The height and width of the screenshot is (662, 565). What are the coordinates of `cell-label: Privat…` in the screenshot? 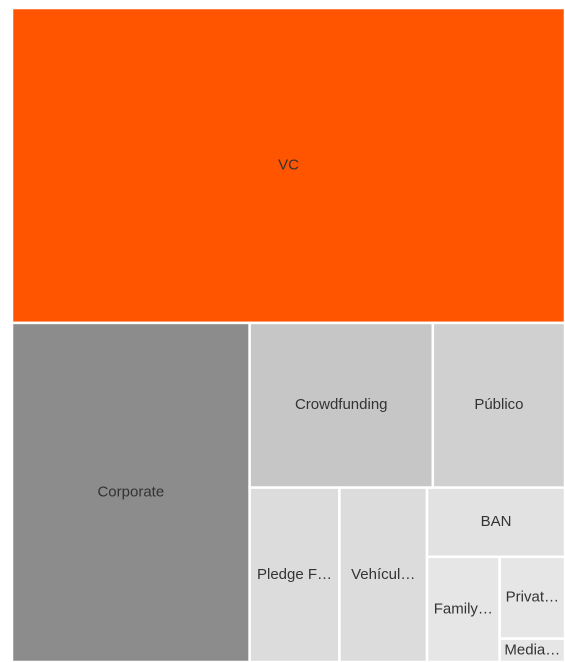 It's located at (532, 597).